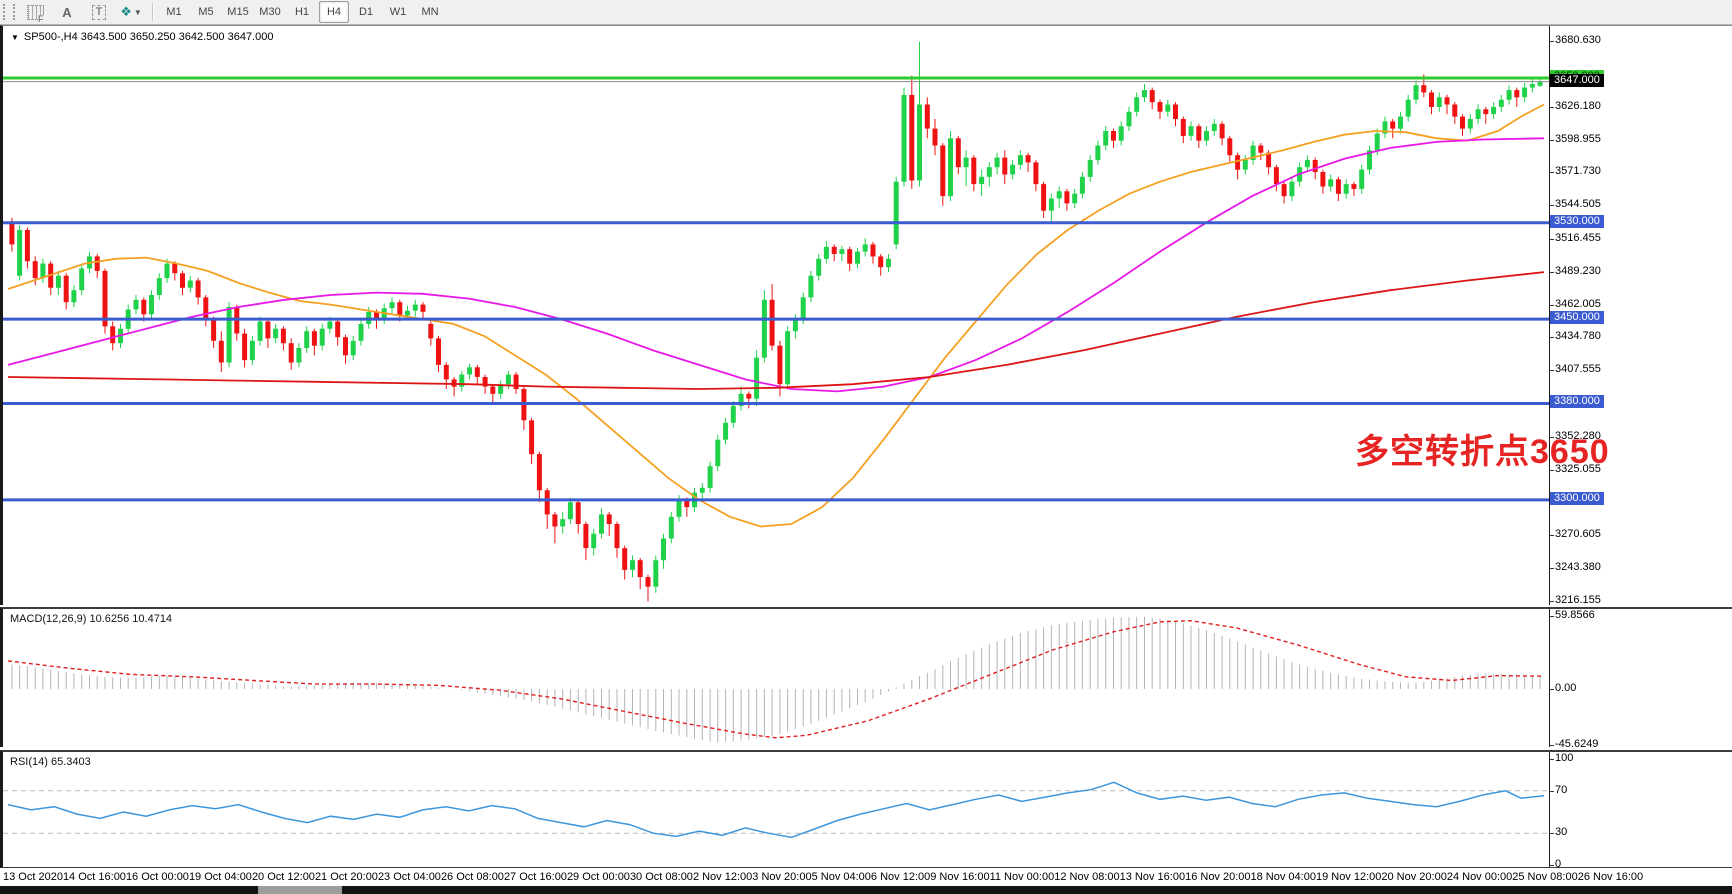 The height and width of the screenshot is (894, 1732). What do you see at coordinates (346, 876) in the screenshot?
I see `date-label: 21 Oct 20:00` at bounding box center [346, 876].